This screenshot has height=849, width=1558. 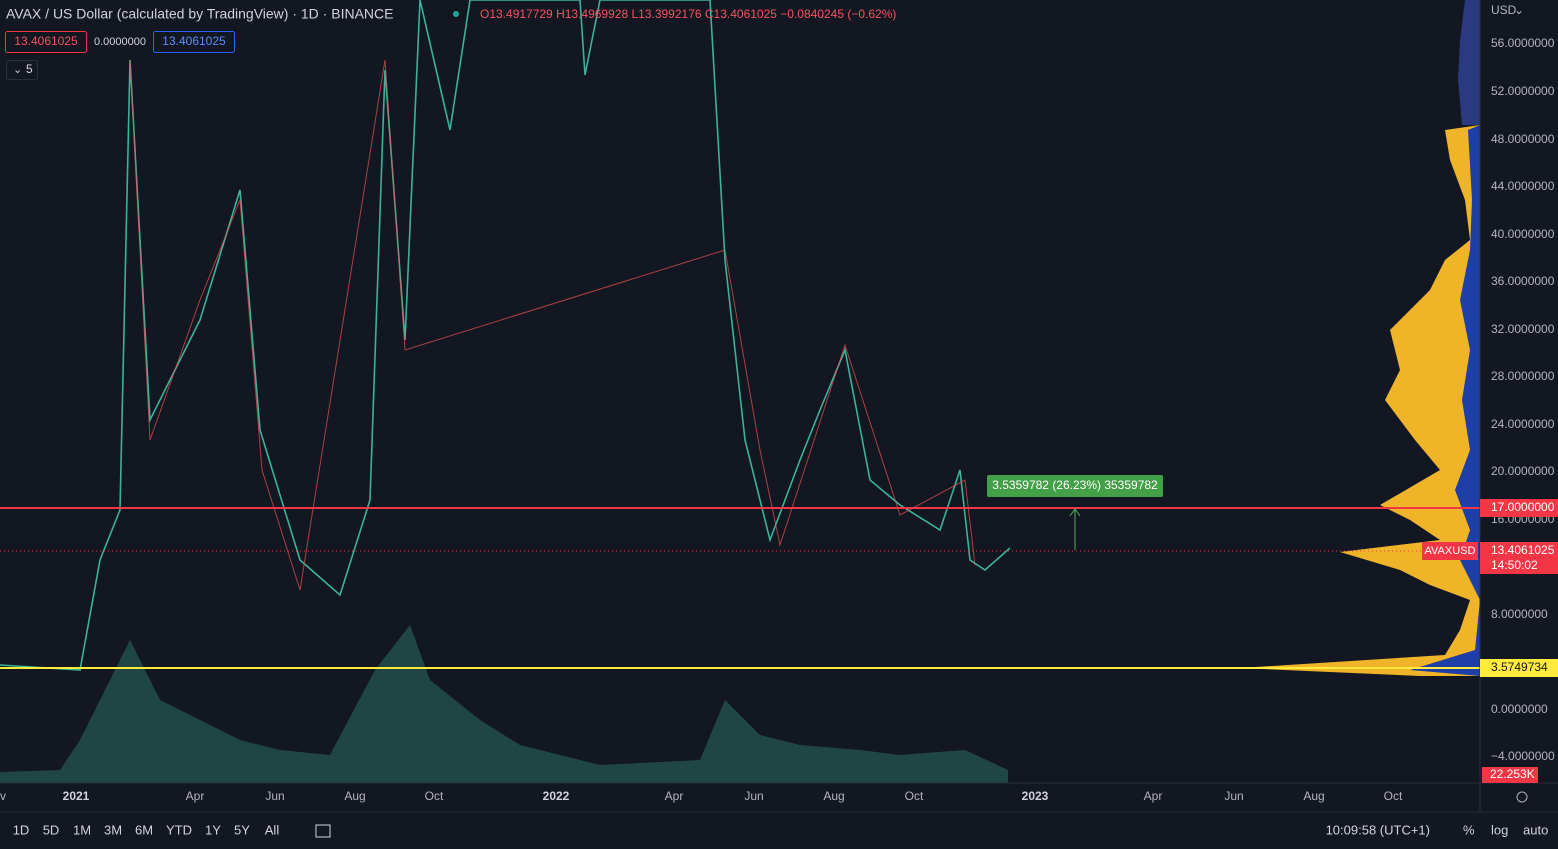 I want to click on range-button: 3M, so click(x=113, y=829).